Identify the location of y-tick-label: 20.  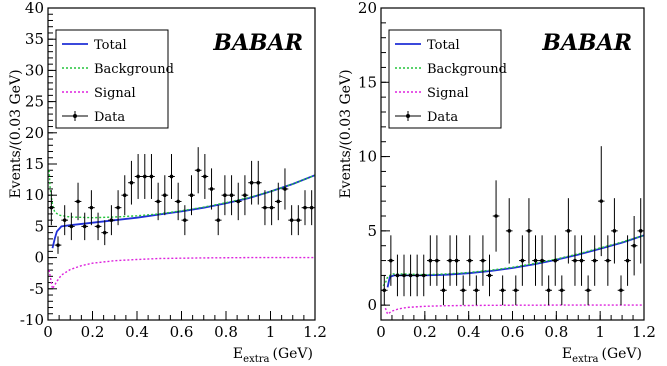
(34, 133).